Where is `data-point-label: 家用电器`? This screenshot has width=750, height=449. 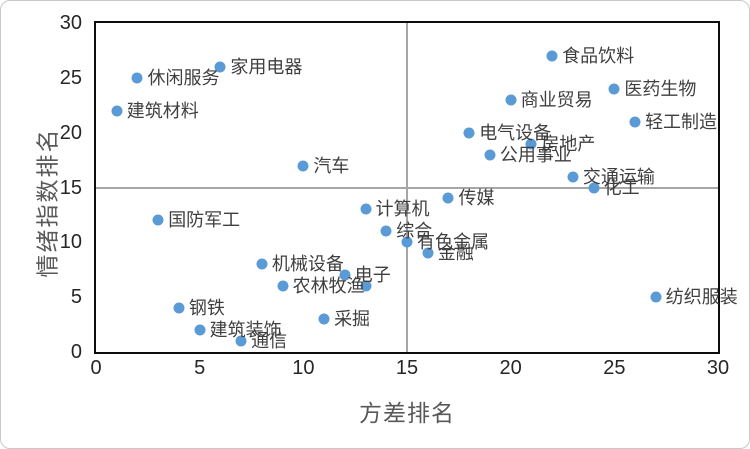
data-point-label: 家用电器 is located at coordinates (266, 66).